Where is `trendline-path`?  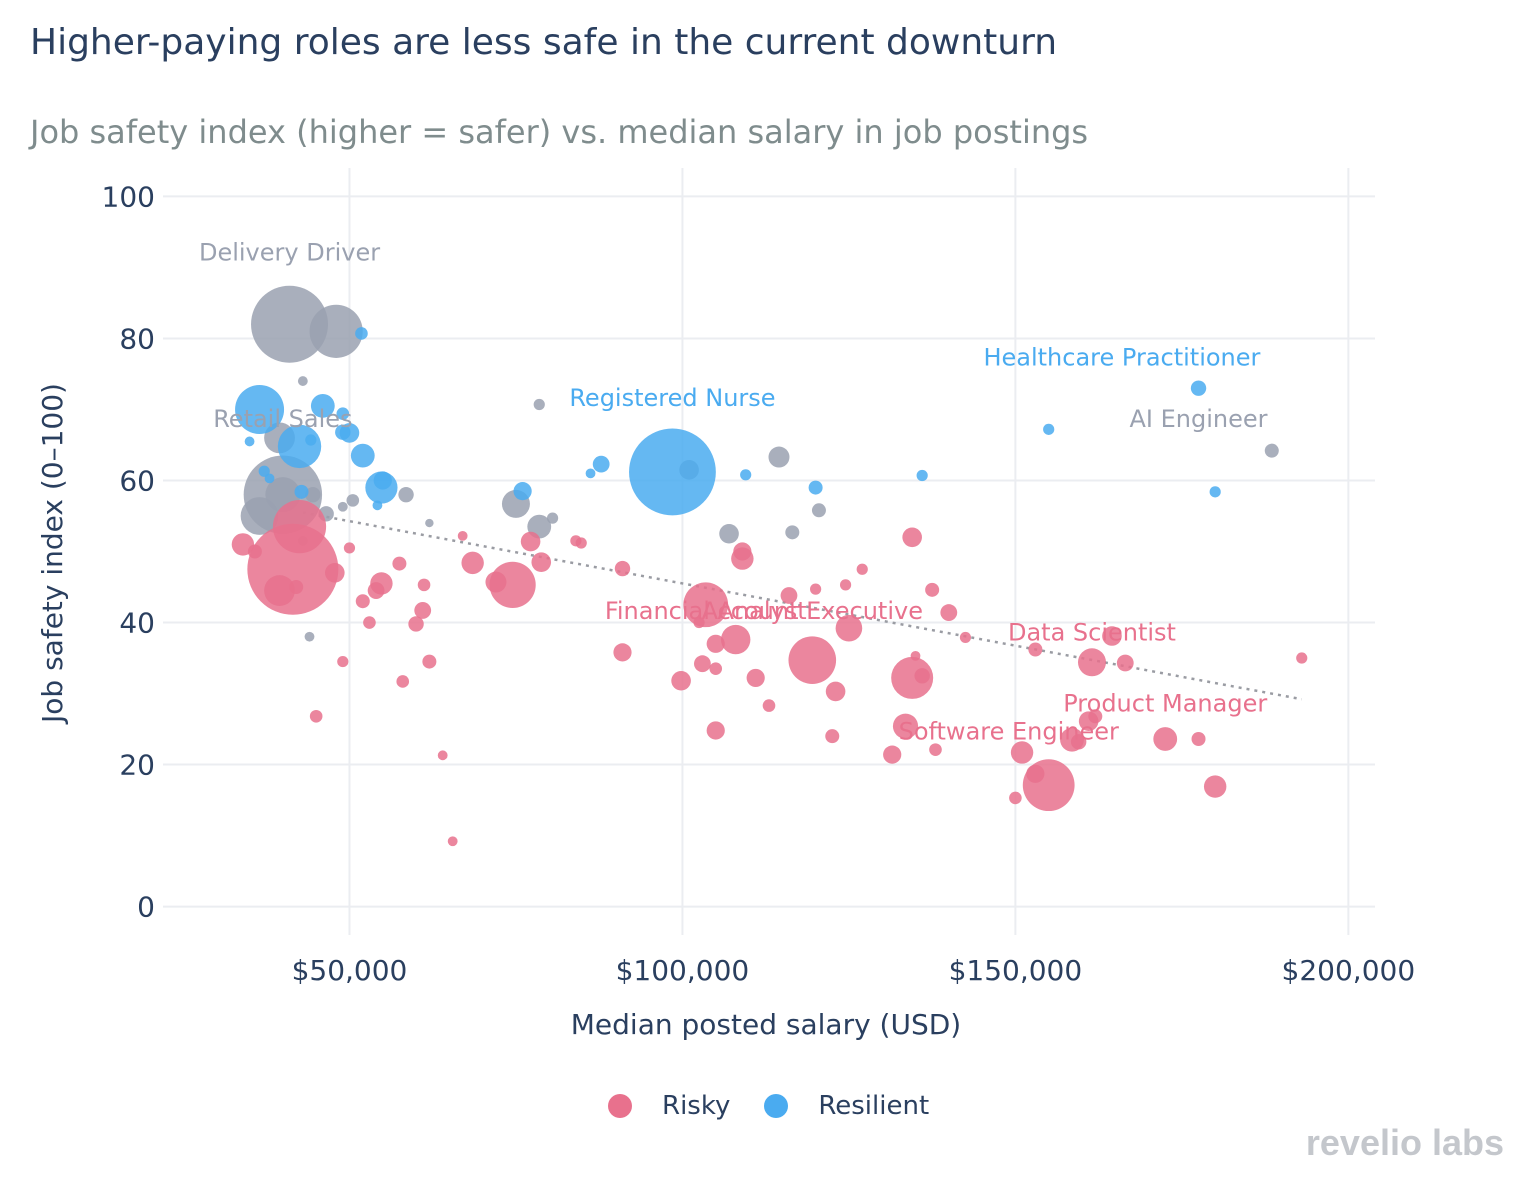 trendline-path is located at coordinates (802, 606).